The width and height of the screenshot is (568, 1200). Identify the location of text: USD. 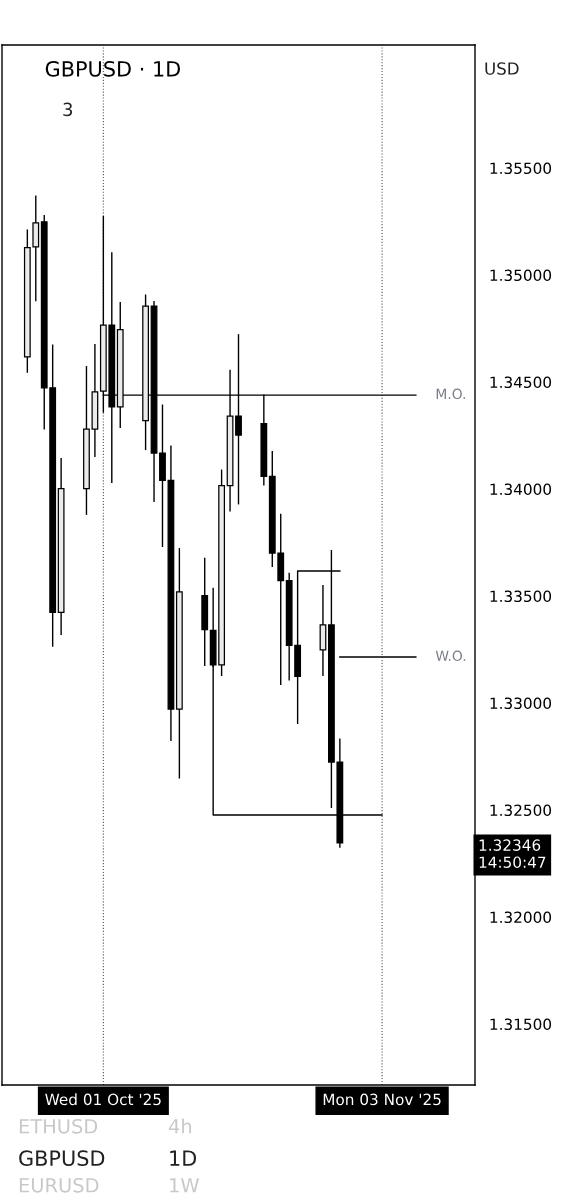
(502, 68).